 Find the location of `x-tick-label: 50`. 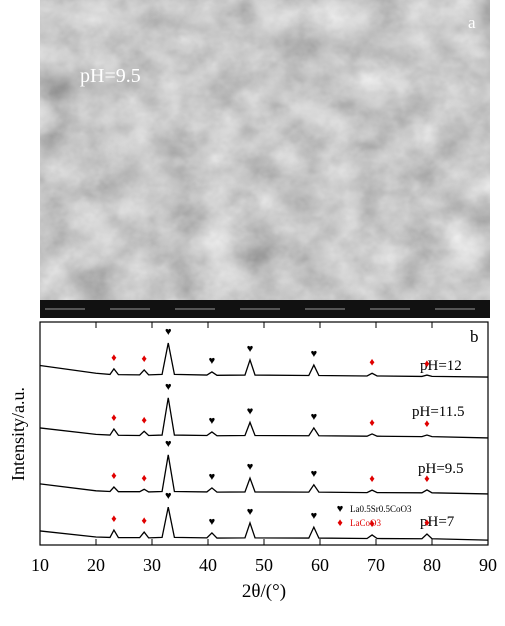

x-tick-label: 50 is located at coordinates (264, 565).